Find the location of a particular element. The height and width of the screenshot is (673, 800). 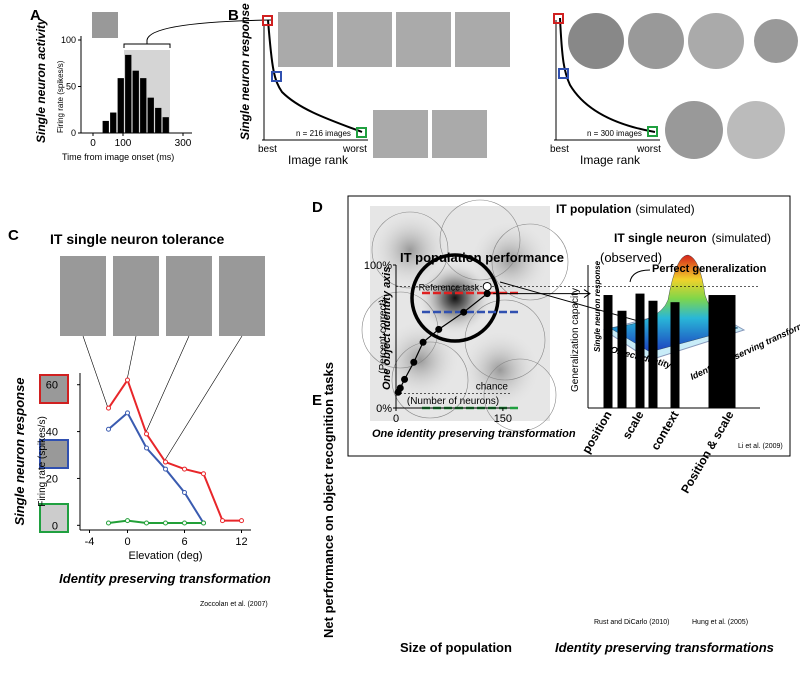

panel-letter: D is located at coordinates (317, 207).